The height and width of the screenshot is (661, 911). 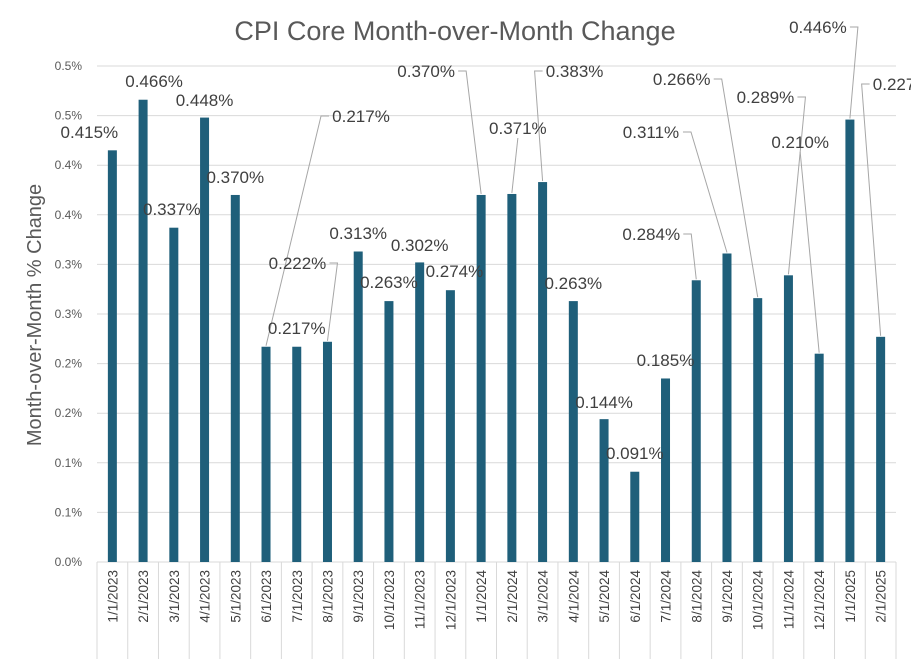 I want to click on x-tick-label: 9/1/2024, so click(x=727, y=596).